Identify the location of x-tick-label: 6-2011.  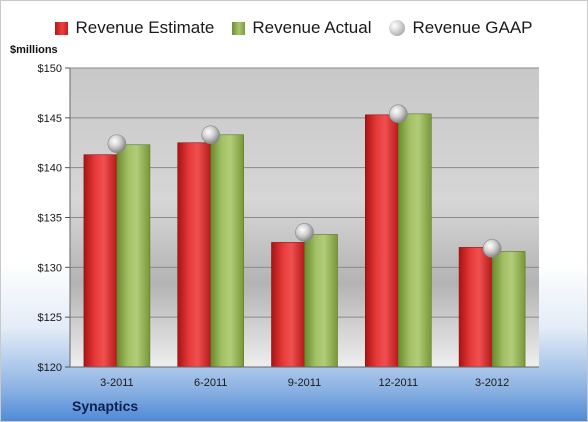
(210, 383).